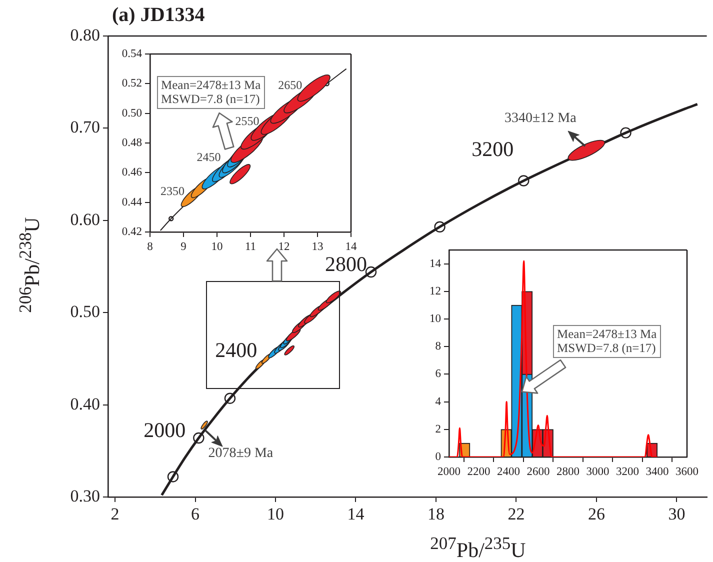 Image resolution: width=713 pixels, height=562 pixels. I want to click on x-tick-label: 3200, so click(628, 472).